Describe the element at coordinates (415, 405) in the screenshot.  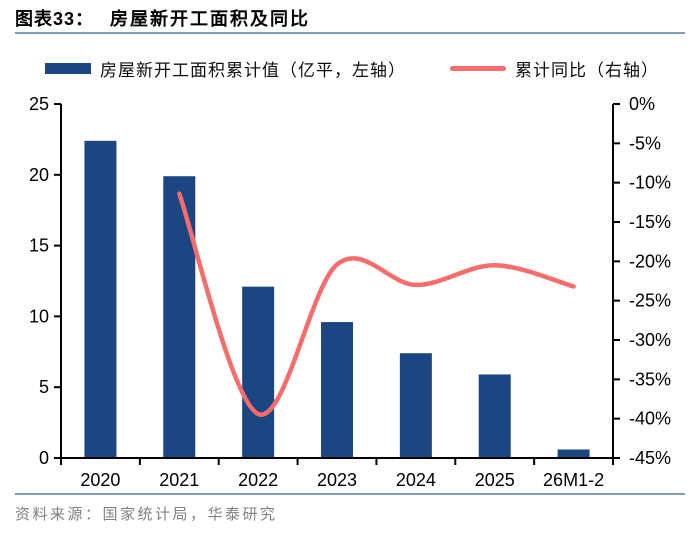
I see `bar-2024` at that location.